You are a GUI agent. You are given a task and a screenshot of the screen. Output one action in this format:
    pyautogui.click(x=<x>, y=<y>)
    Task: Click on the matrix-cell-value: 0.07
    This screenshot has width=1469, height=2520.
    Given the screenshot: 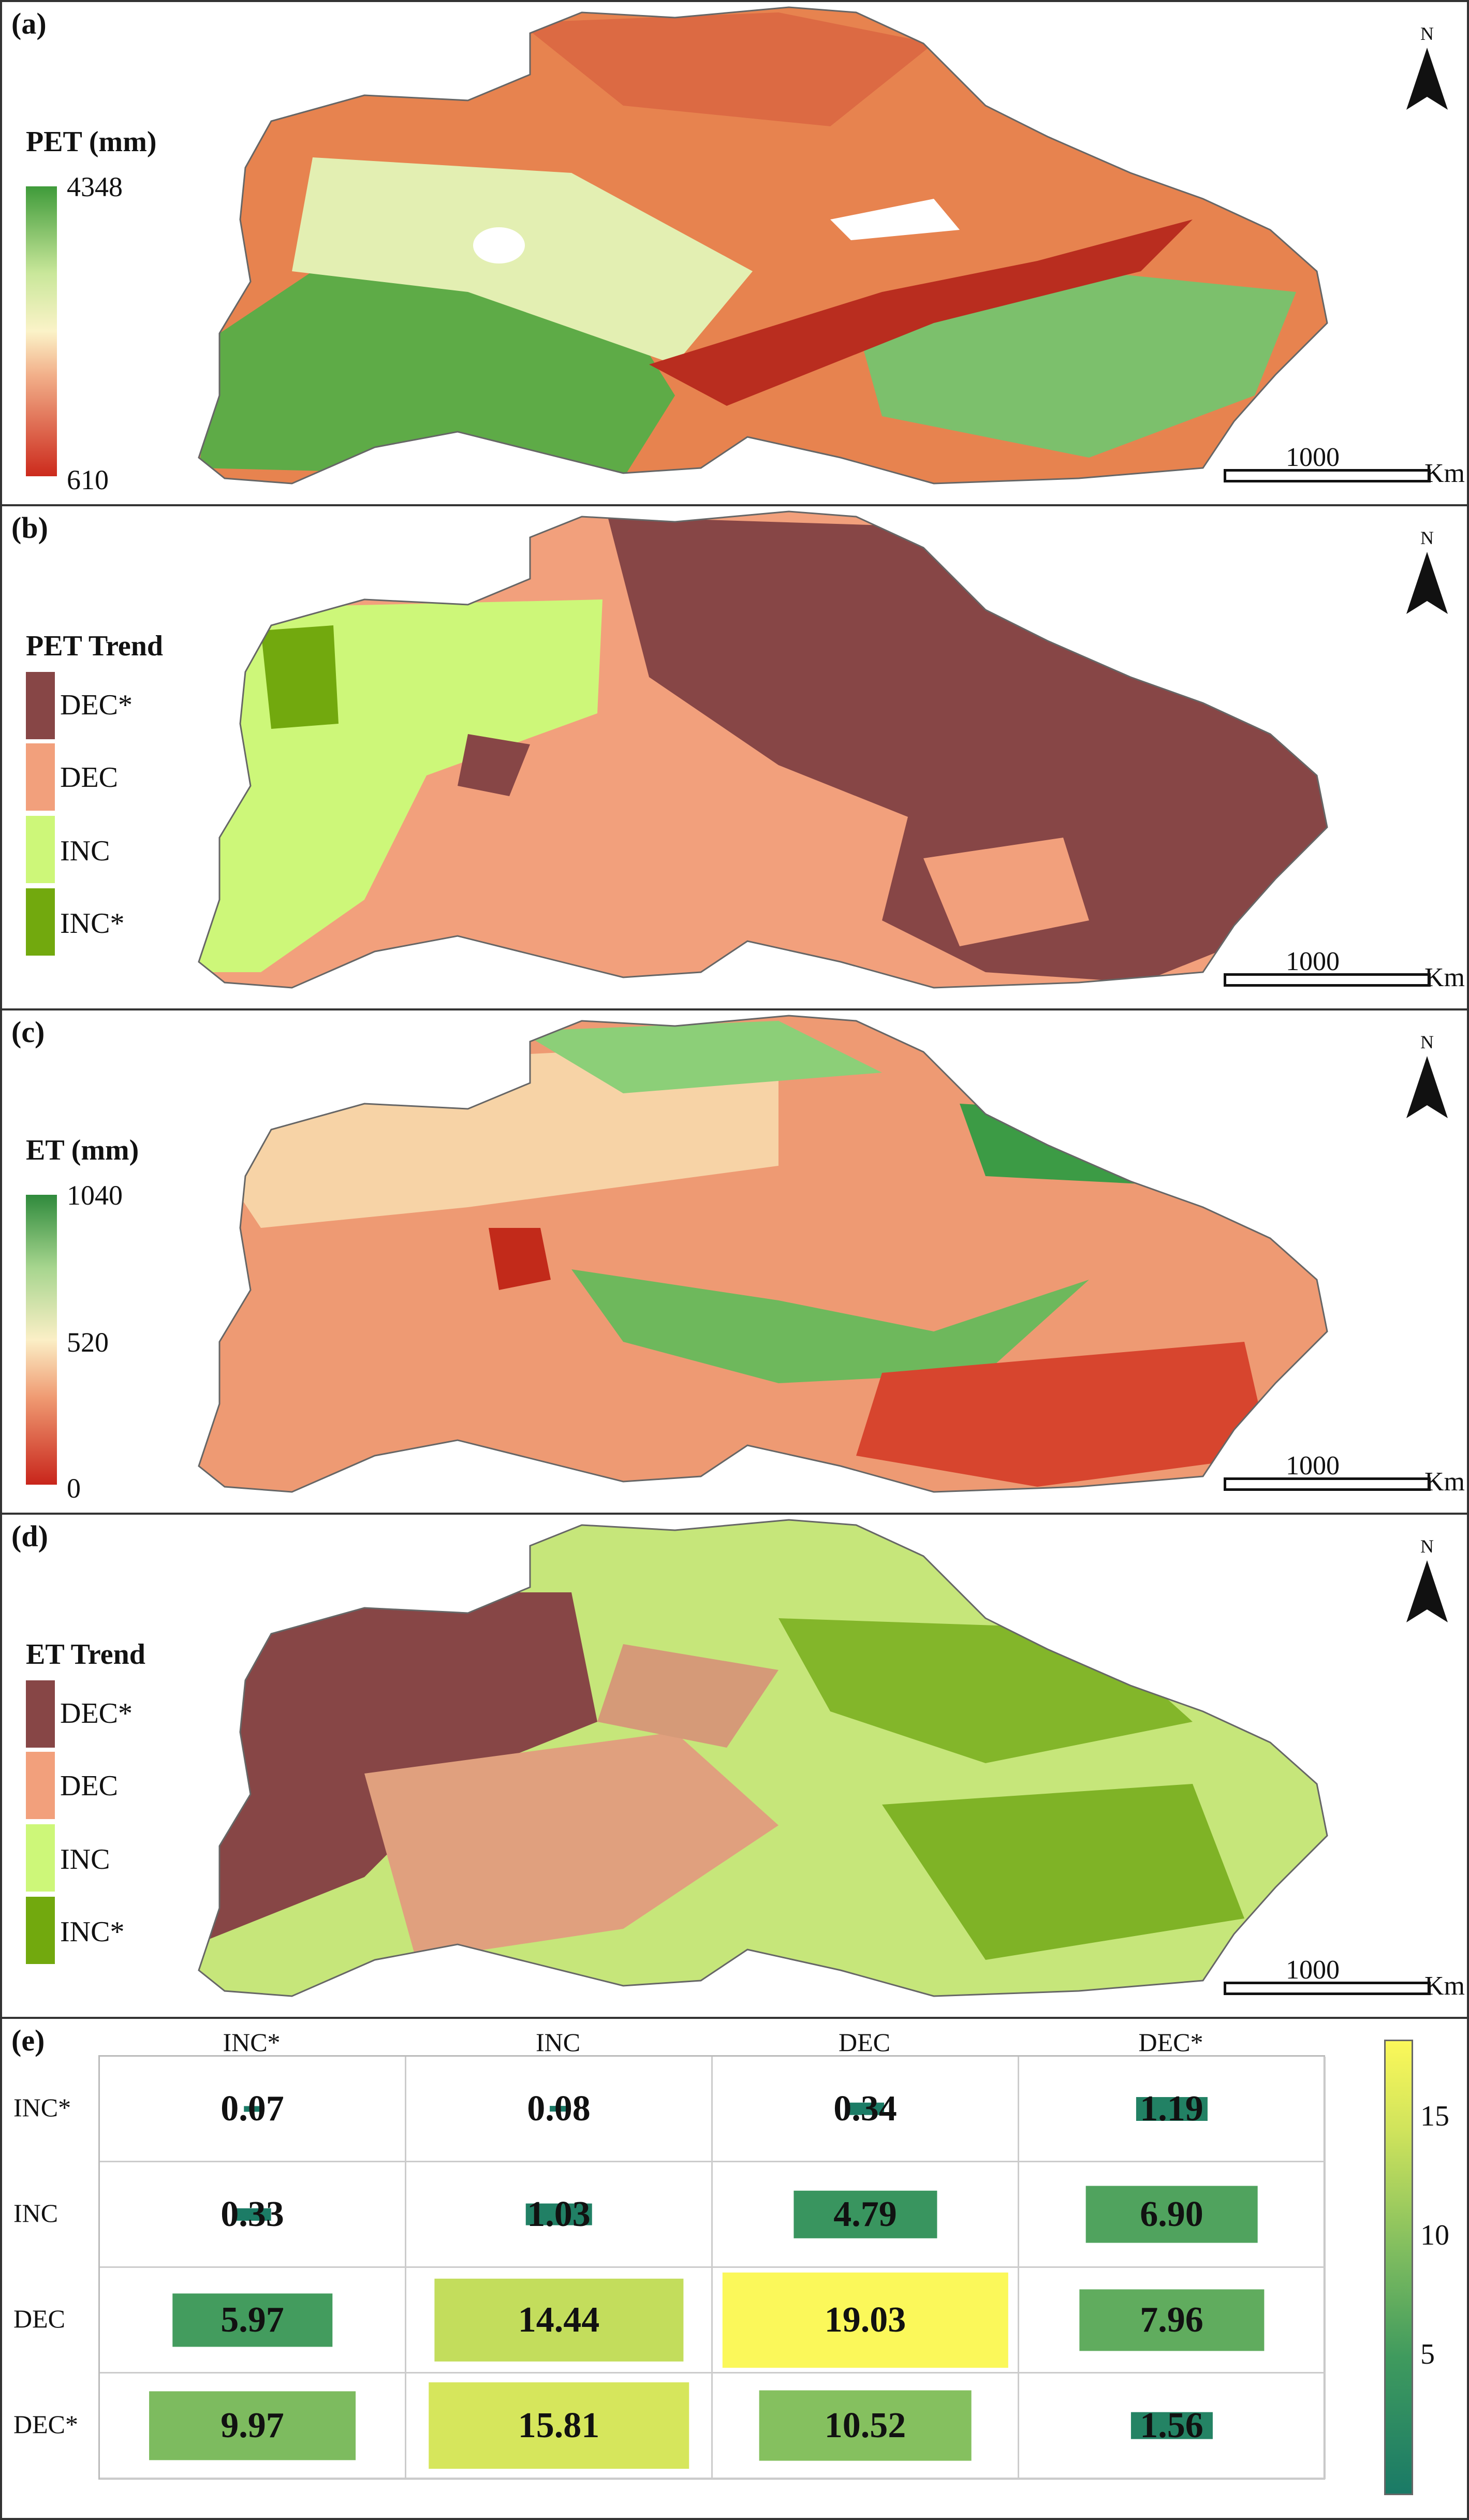 What is the action you would take?
    pyautogui.click(x=253, y=2108)
    